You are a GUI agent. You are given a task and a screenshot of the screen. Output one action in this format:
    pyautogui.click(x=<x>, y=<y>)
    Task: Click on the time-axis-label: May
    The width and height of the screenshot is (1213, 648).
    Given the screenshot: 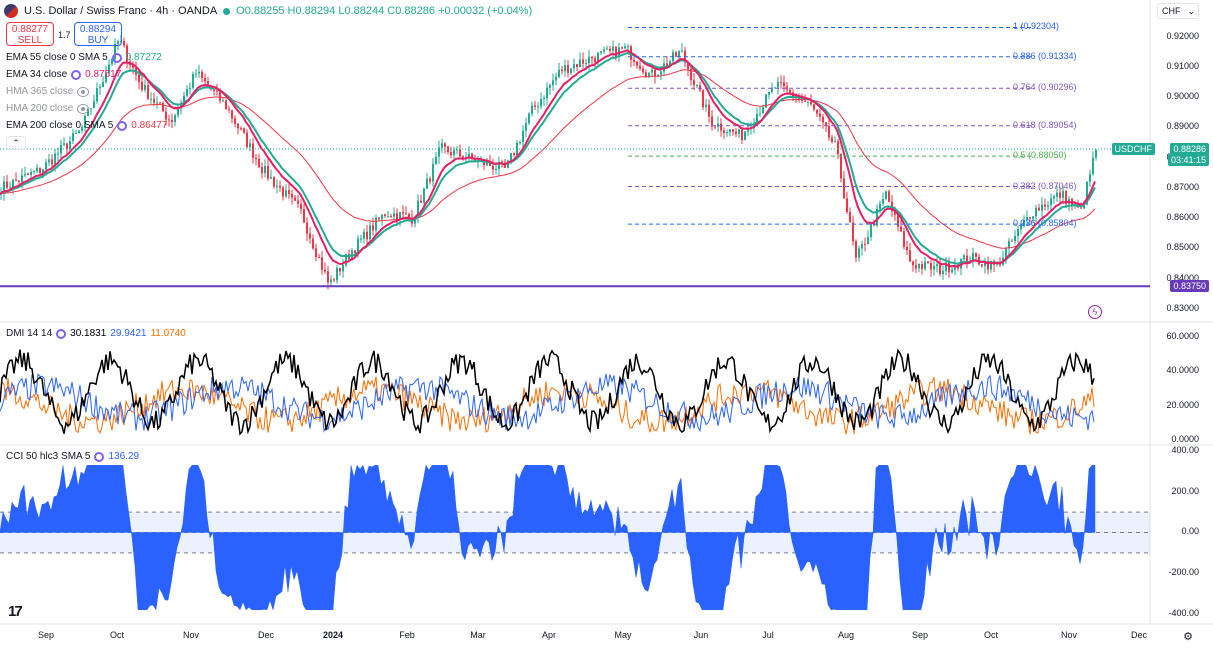 What is the action you would take?
    pyautogui.click(x=623, y=635)
    